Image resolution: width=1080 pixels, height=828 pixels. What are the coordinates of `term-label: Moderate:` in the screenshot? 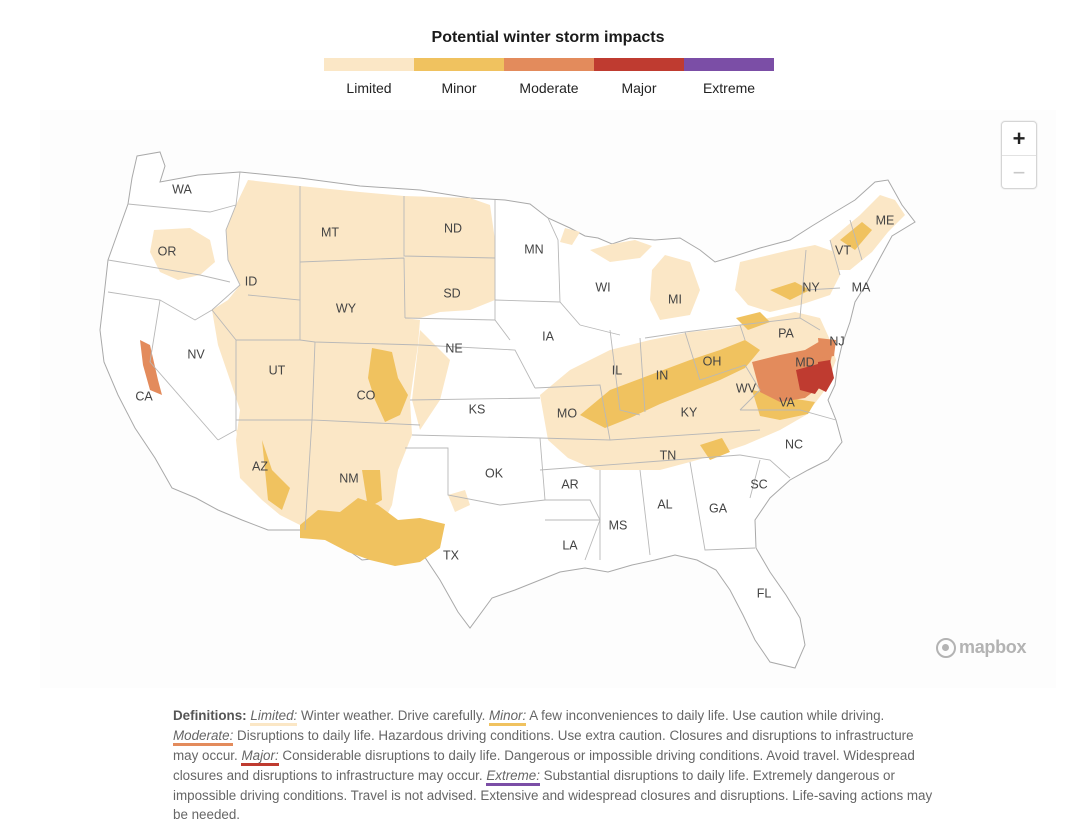 It's located at (203, 735).